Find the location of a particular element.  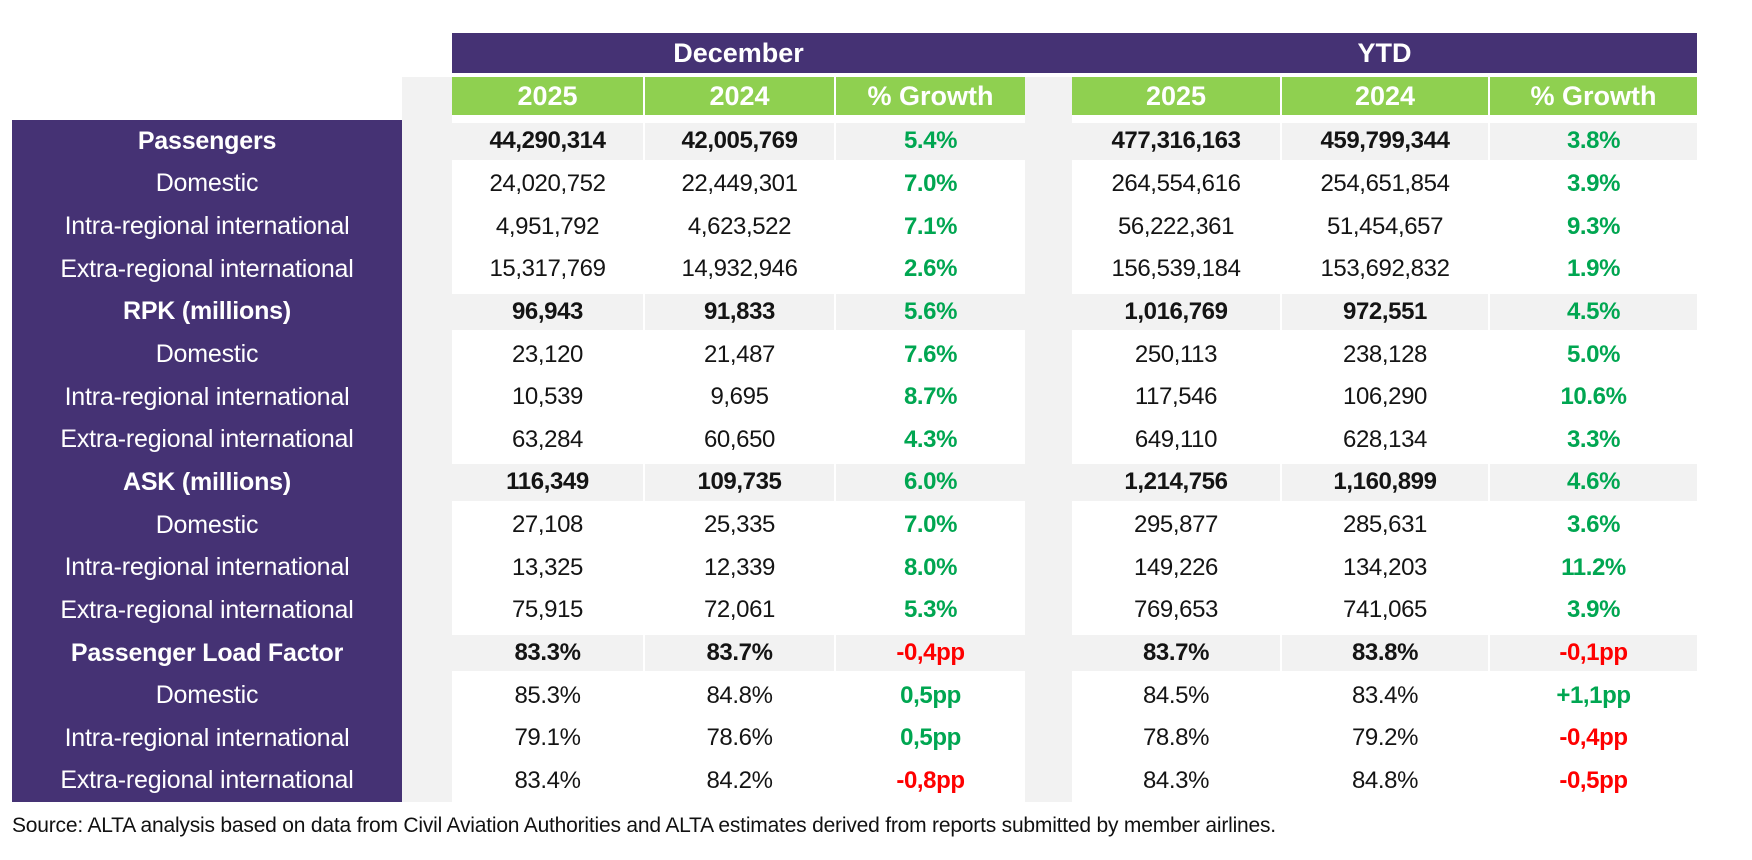

cell-dec-2024: 25,335 is located at coordinates (738, 525).